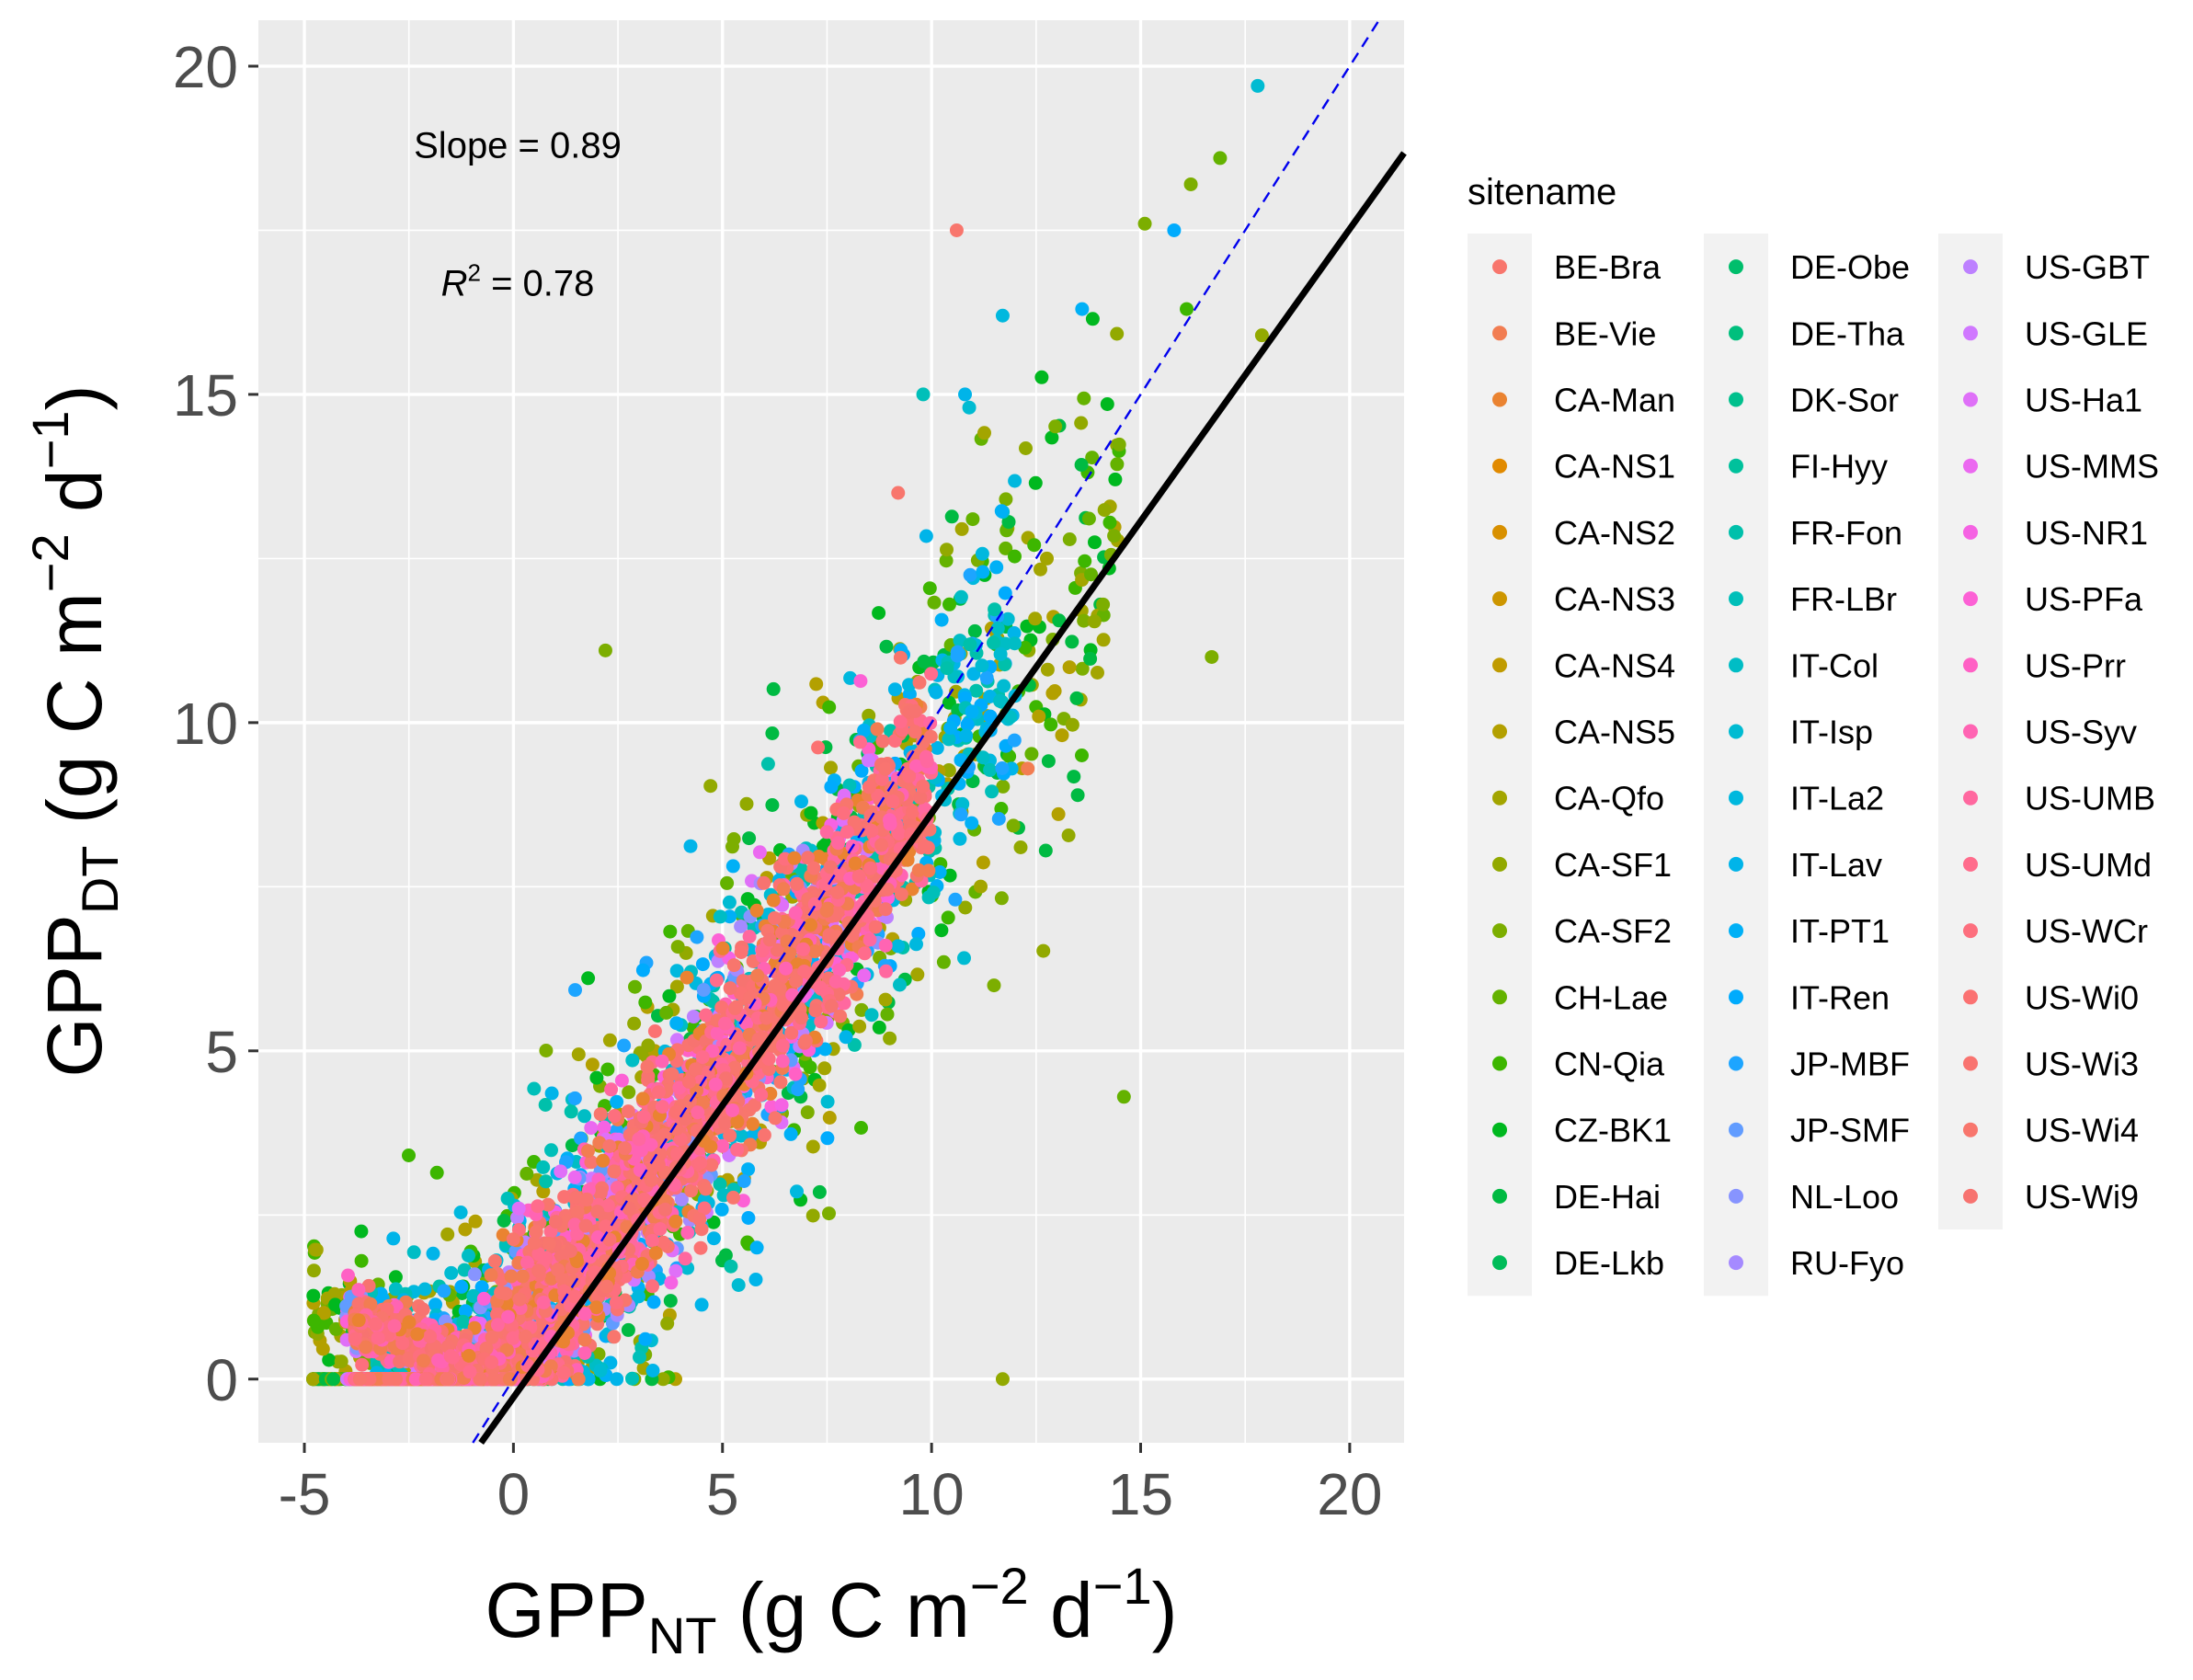 This screenshot has height=1680, width=2193. Describe the element at coordinates (205, 395) in the screenshot. I see `y-tick-label: 15` at that location.